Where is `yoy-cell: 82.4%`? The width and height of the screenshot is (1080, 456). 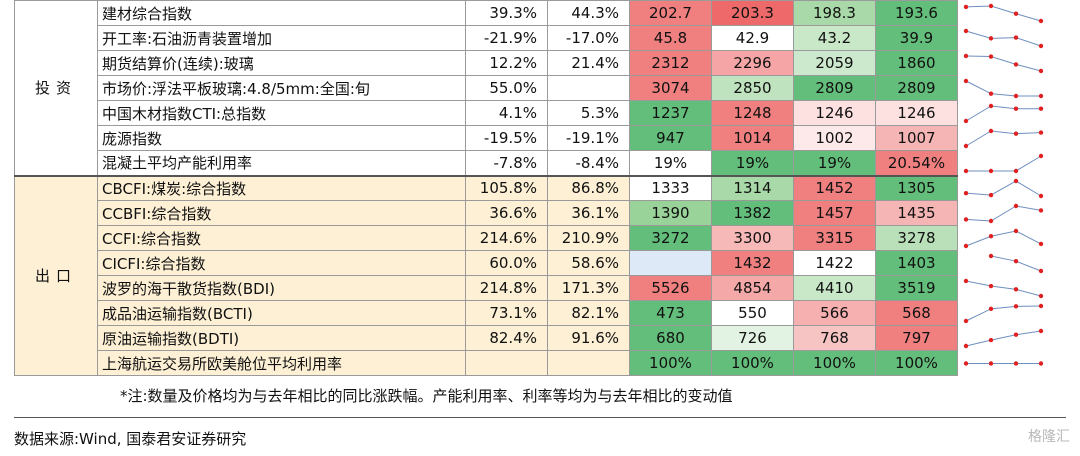
yoy-cell: 82.4% is located at coordinates (506, 338).